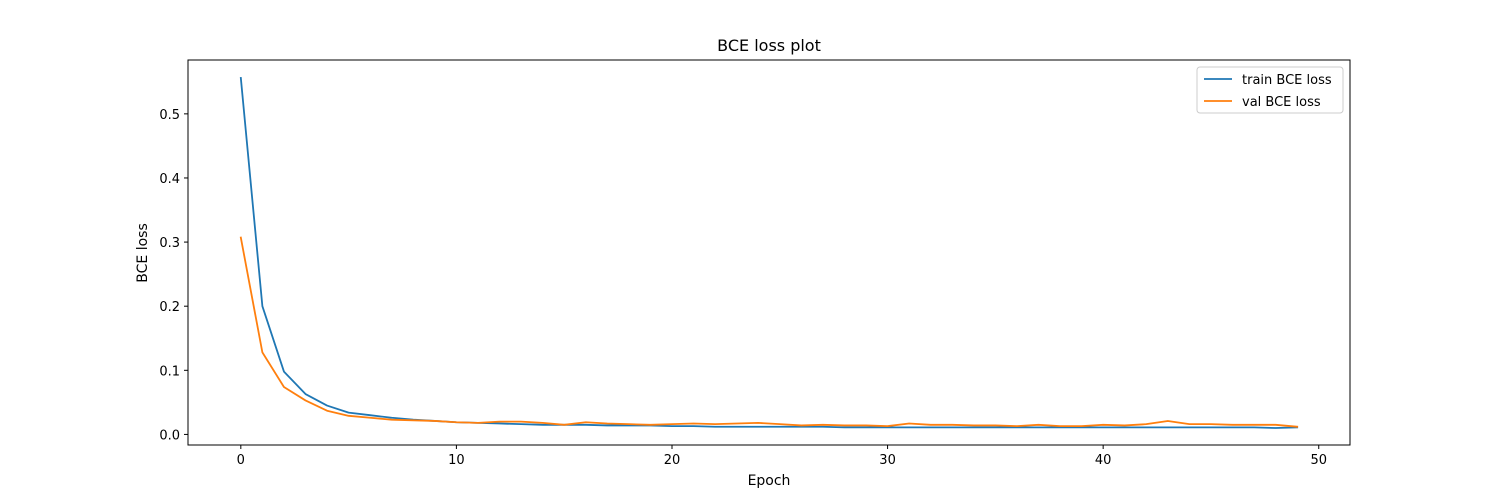  What do you see at coordinates (169, 435) in the screenshot?
I see `y-tick-label: 0.0` at bounding box center [169, 435].